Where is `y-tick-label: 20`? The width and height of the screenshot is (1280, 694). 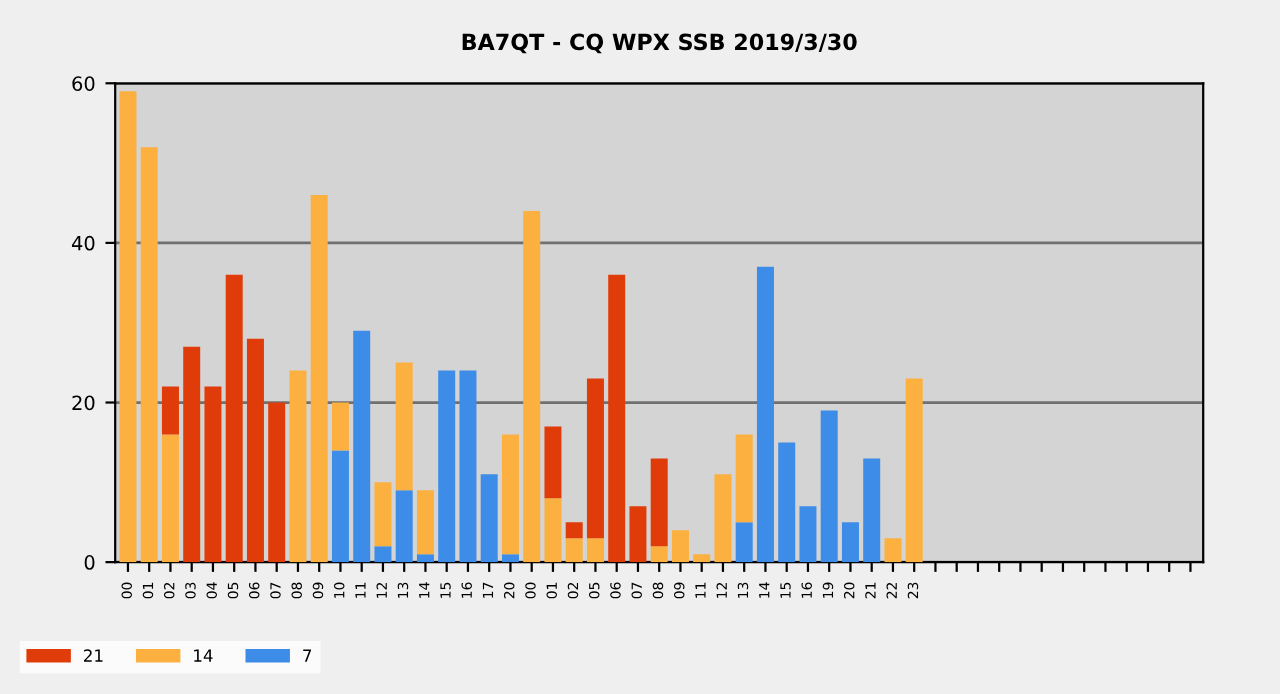 y-tick-label: 20 is located at coordinates (83, 403).